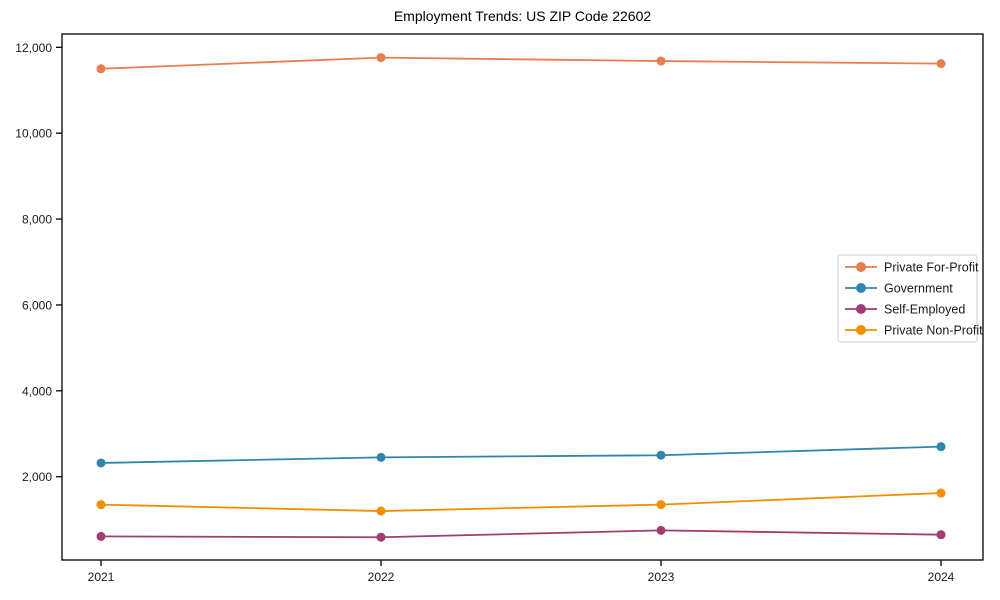  I want to click on x-tick-label: 2024, so click(941, 577).